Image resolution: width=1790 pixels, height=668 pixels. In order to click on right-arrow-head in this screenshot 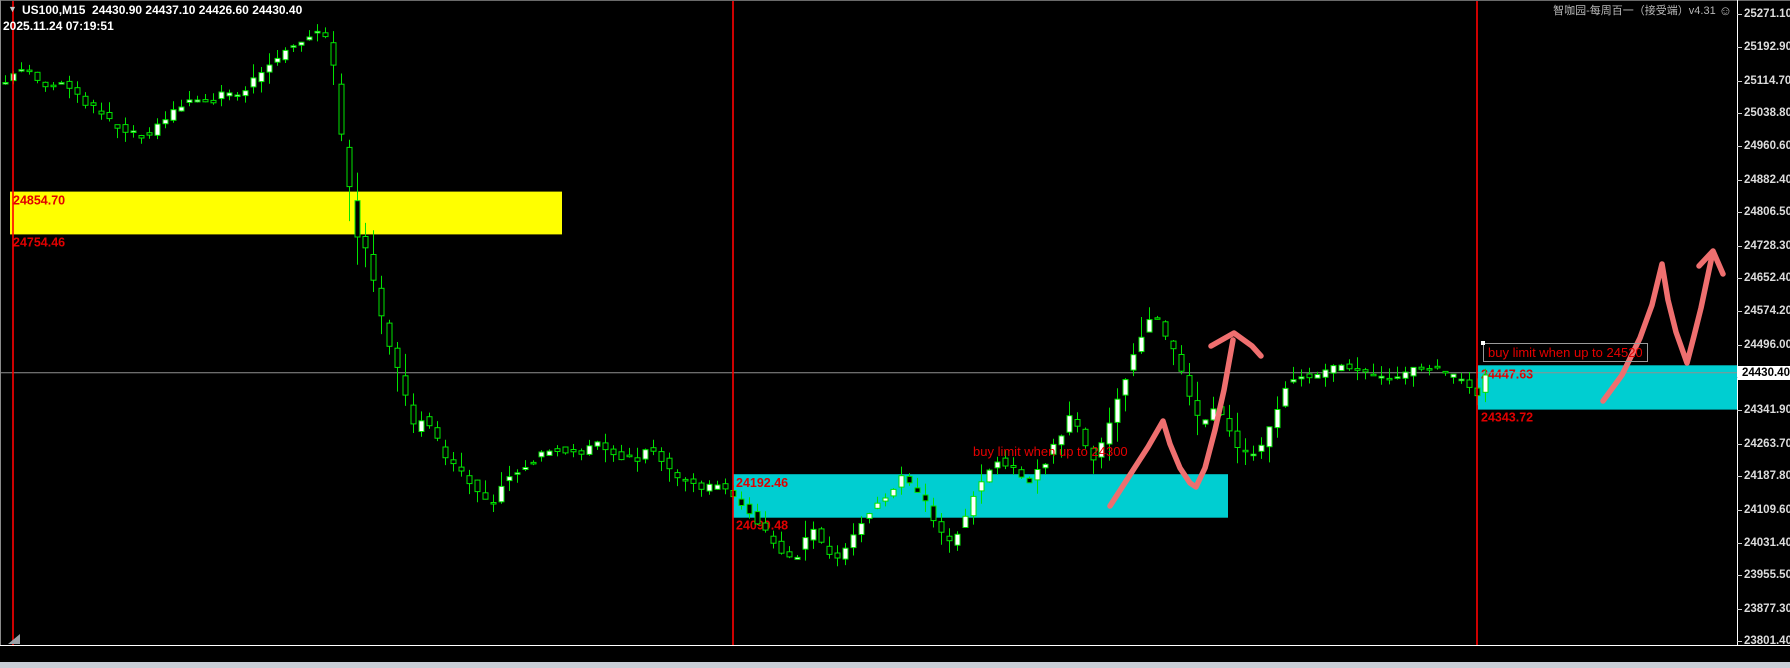, I will do `click(1711, 262)`.